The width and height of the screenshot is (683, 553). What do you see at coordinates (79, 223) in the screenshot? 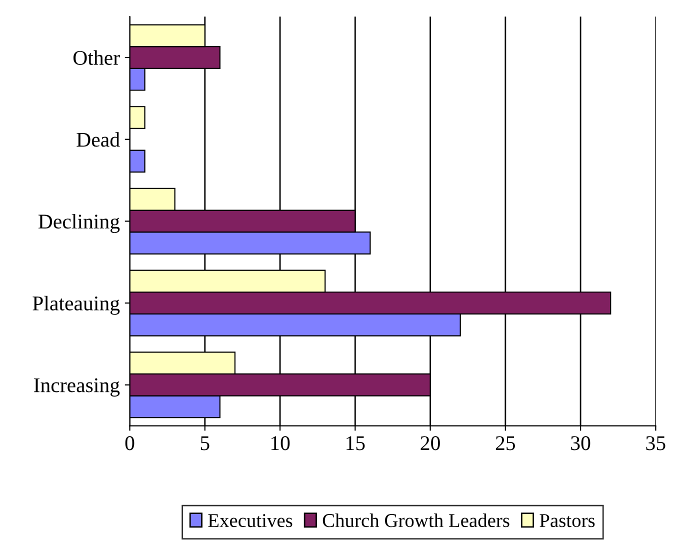
I see `y-tick-label: Declining` at bounding box center [79, 223].